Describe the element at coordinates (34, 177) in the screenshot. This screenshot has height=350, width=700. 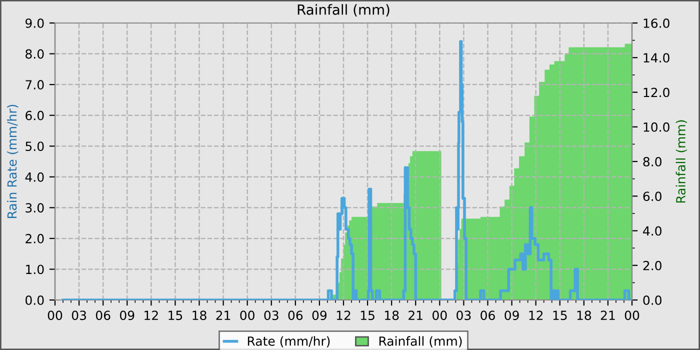
I see `y-tick-label: 4.0` at that location.